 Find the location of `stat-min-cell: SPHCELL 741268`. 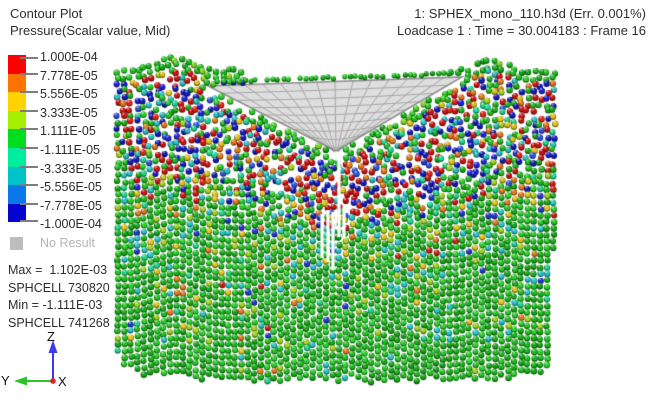

stat-min-cell: SPHCELL 741268 is located at coordinates (59, 322).